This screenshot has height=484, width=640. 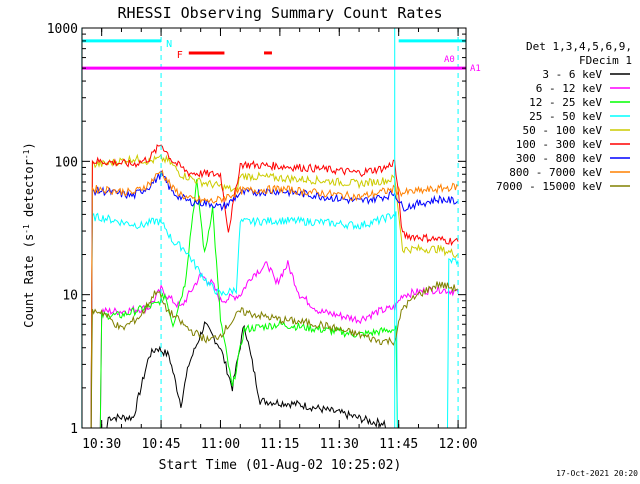 What do you see at coordinates (70, 296) in the screenshot?
I see `y-tick-label-1: 10` at bounding box center [70, 296].